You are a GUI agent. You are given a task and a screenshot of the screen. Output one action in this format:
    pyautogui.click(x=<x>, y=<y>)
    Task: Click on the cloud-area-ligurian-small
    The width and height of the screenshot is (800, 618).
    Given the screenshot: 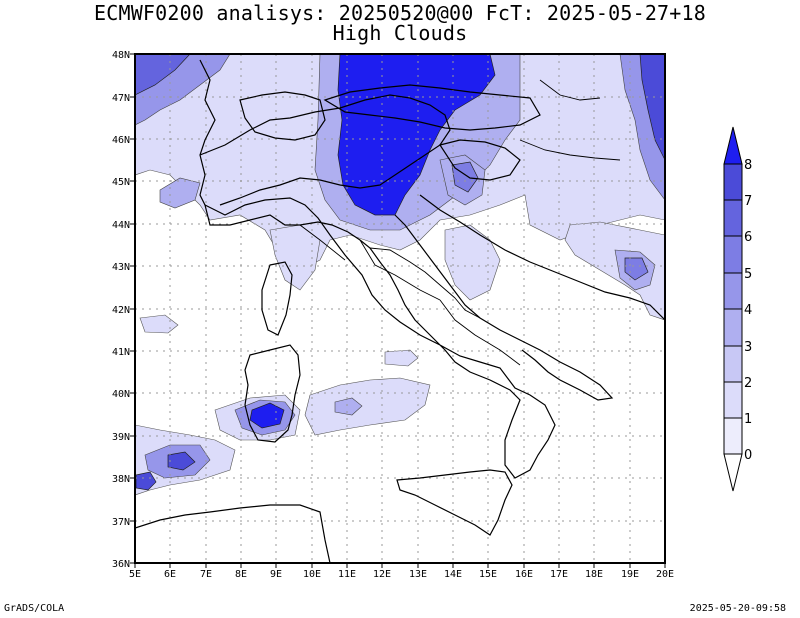 What is the action you would take?
    pyautogui.click(x=159, y=324)
    